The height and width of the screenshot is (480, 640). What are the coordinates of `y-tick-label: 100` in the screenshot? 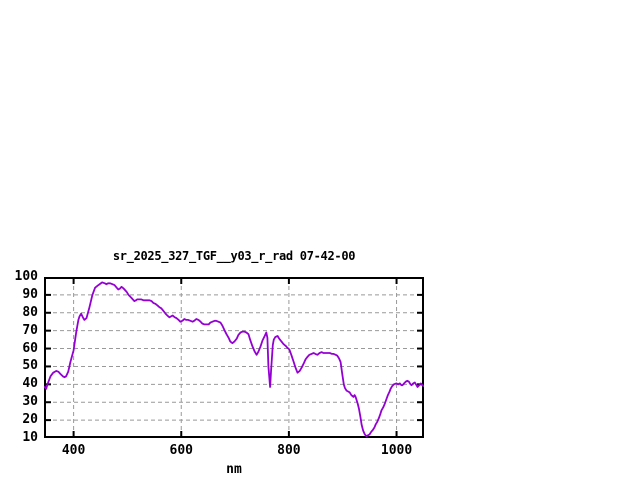 It's located at (26, 276).